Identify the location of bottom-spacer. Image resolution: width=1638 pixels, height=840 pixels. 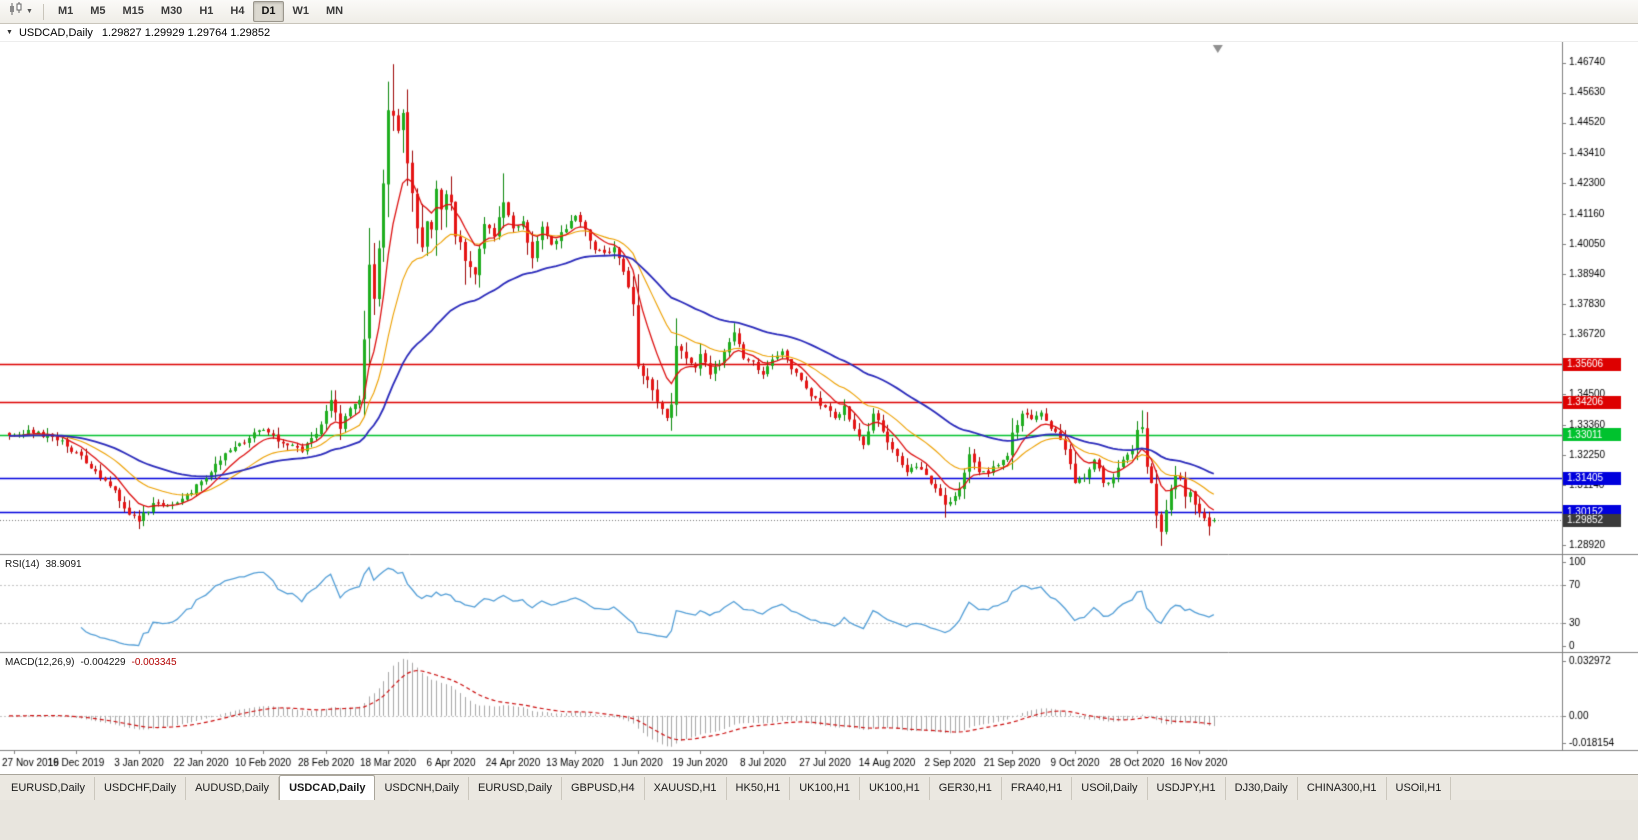
(819, 820).